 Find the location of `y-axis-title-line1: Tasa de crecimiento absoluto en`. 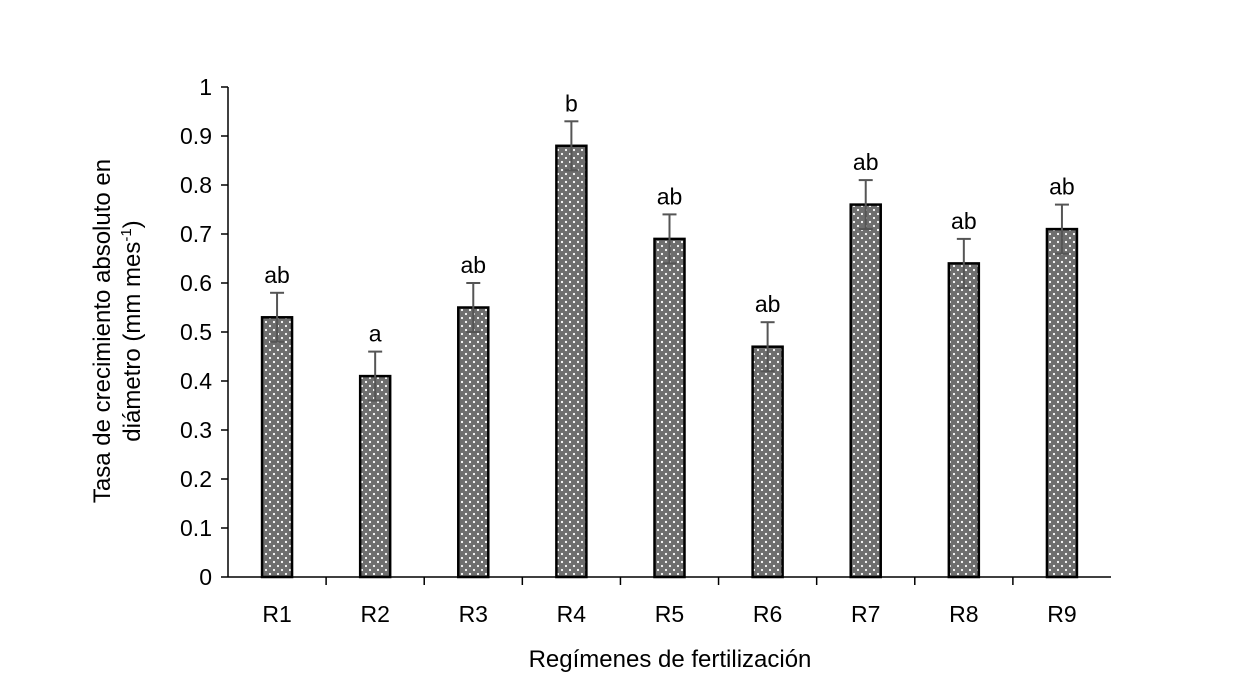

y-axis-title-line1: Tasa de crecimiento absoluto en is located at coordinates (102, 331).